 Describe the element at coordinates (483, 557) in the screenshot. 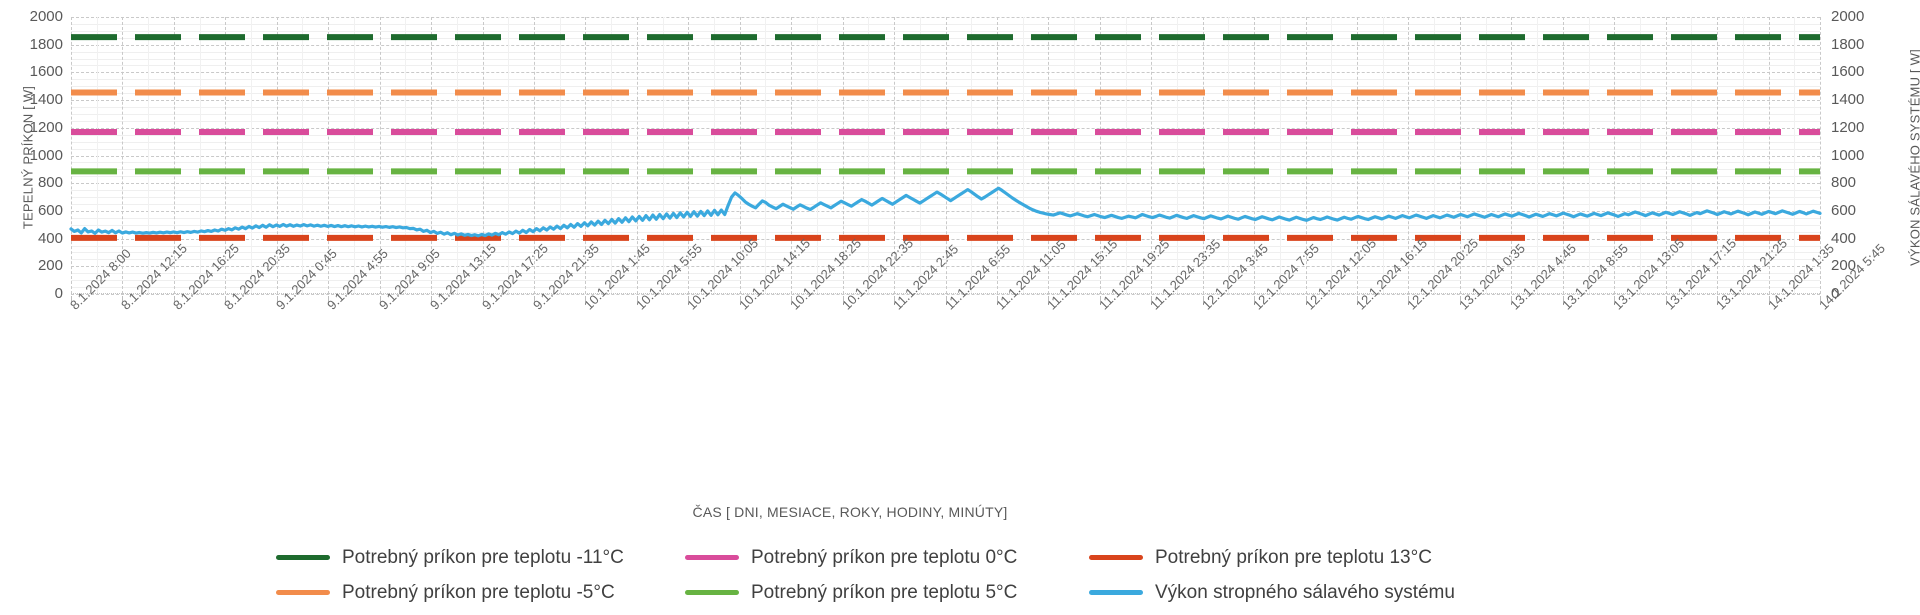

I see `legend-label: Potrebný príkon pre teplotu -11°C` at that location.